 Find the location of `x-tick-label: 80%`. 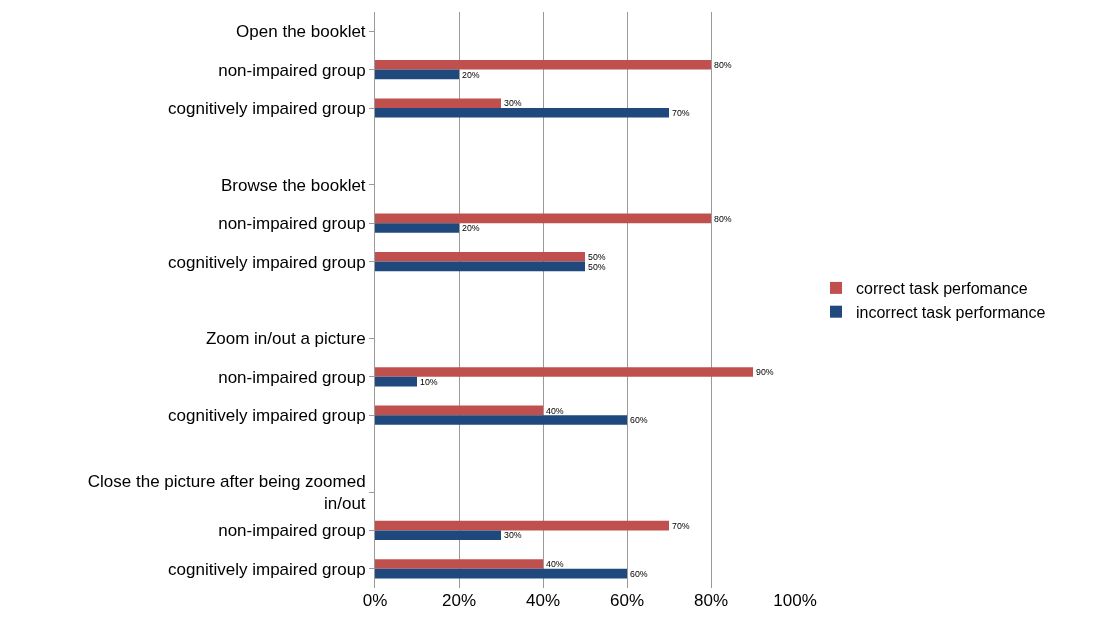

x-tick-label: 80% is located at coordinates (711, 600).